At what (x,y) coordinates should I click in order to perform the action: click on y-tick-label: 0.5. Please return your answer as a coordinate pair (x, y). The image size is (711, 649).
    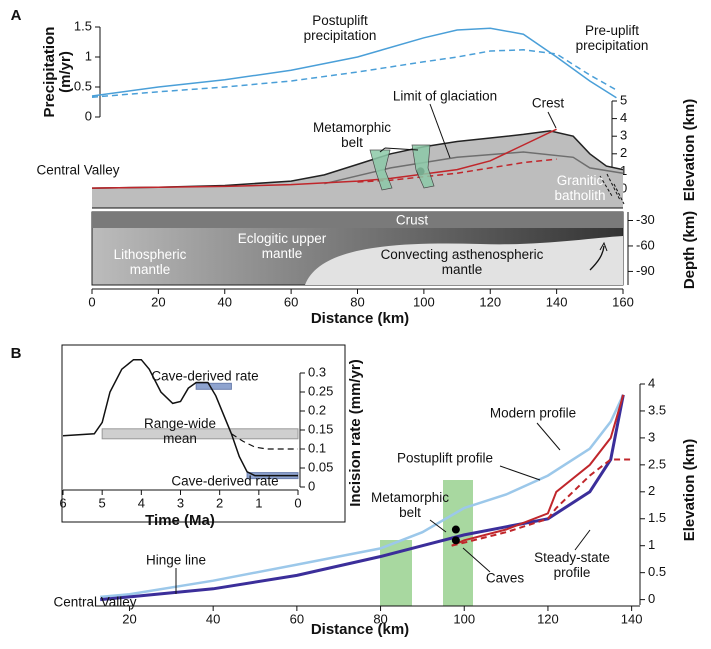
    Looking at the image, I should click on (83, 85).